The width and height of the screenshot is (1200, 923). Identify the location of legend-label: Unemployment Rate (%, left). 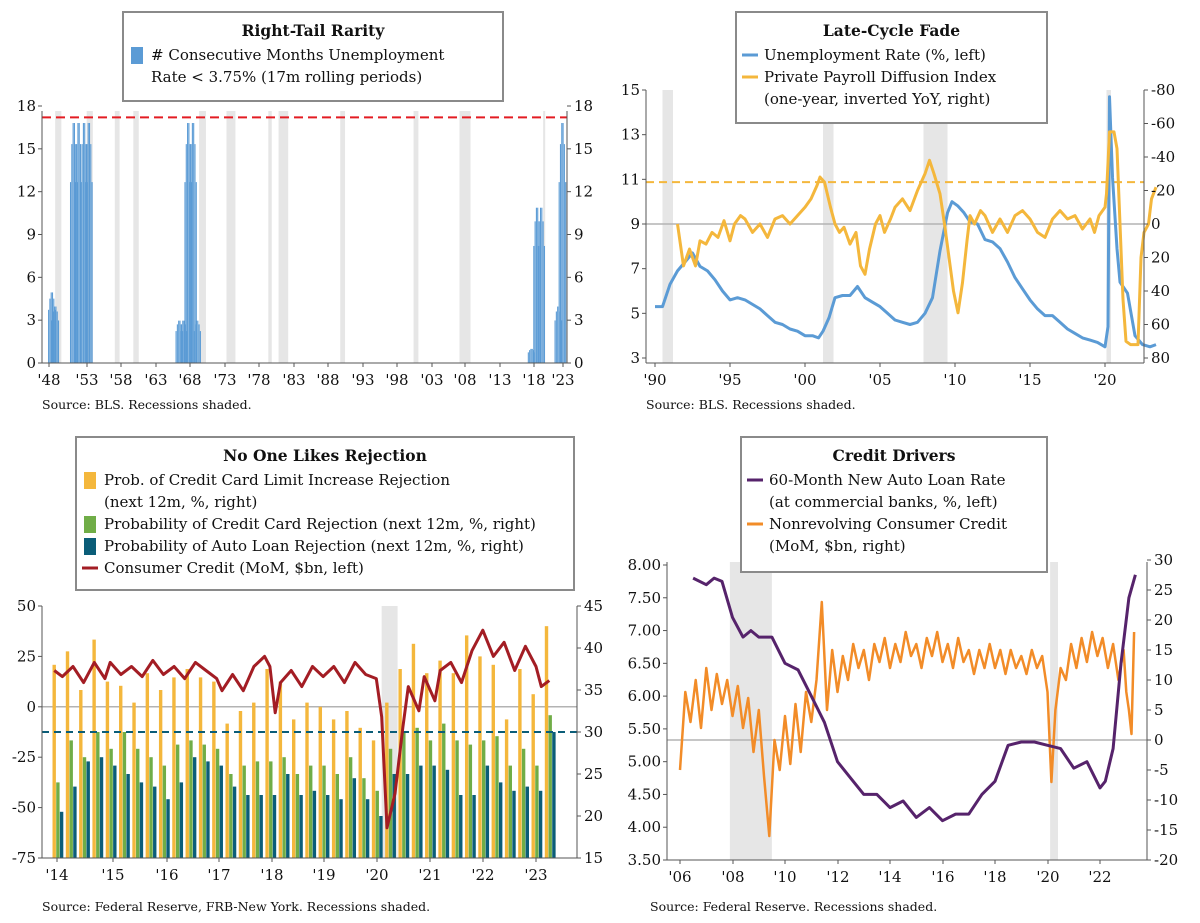
(875, 55).